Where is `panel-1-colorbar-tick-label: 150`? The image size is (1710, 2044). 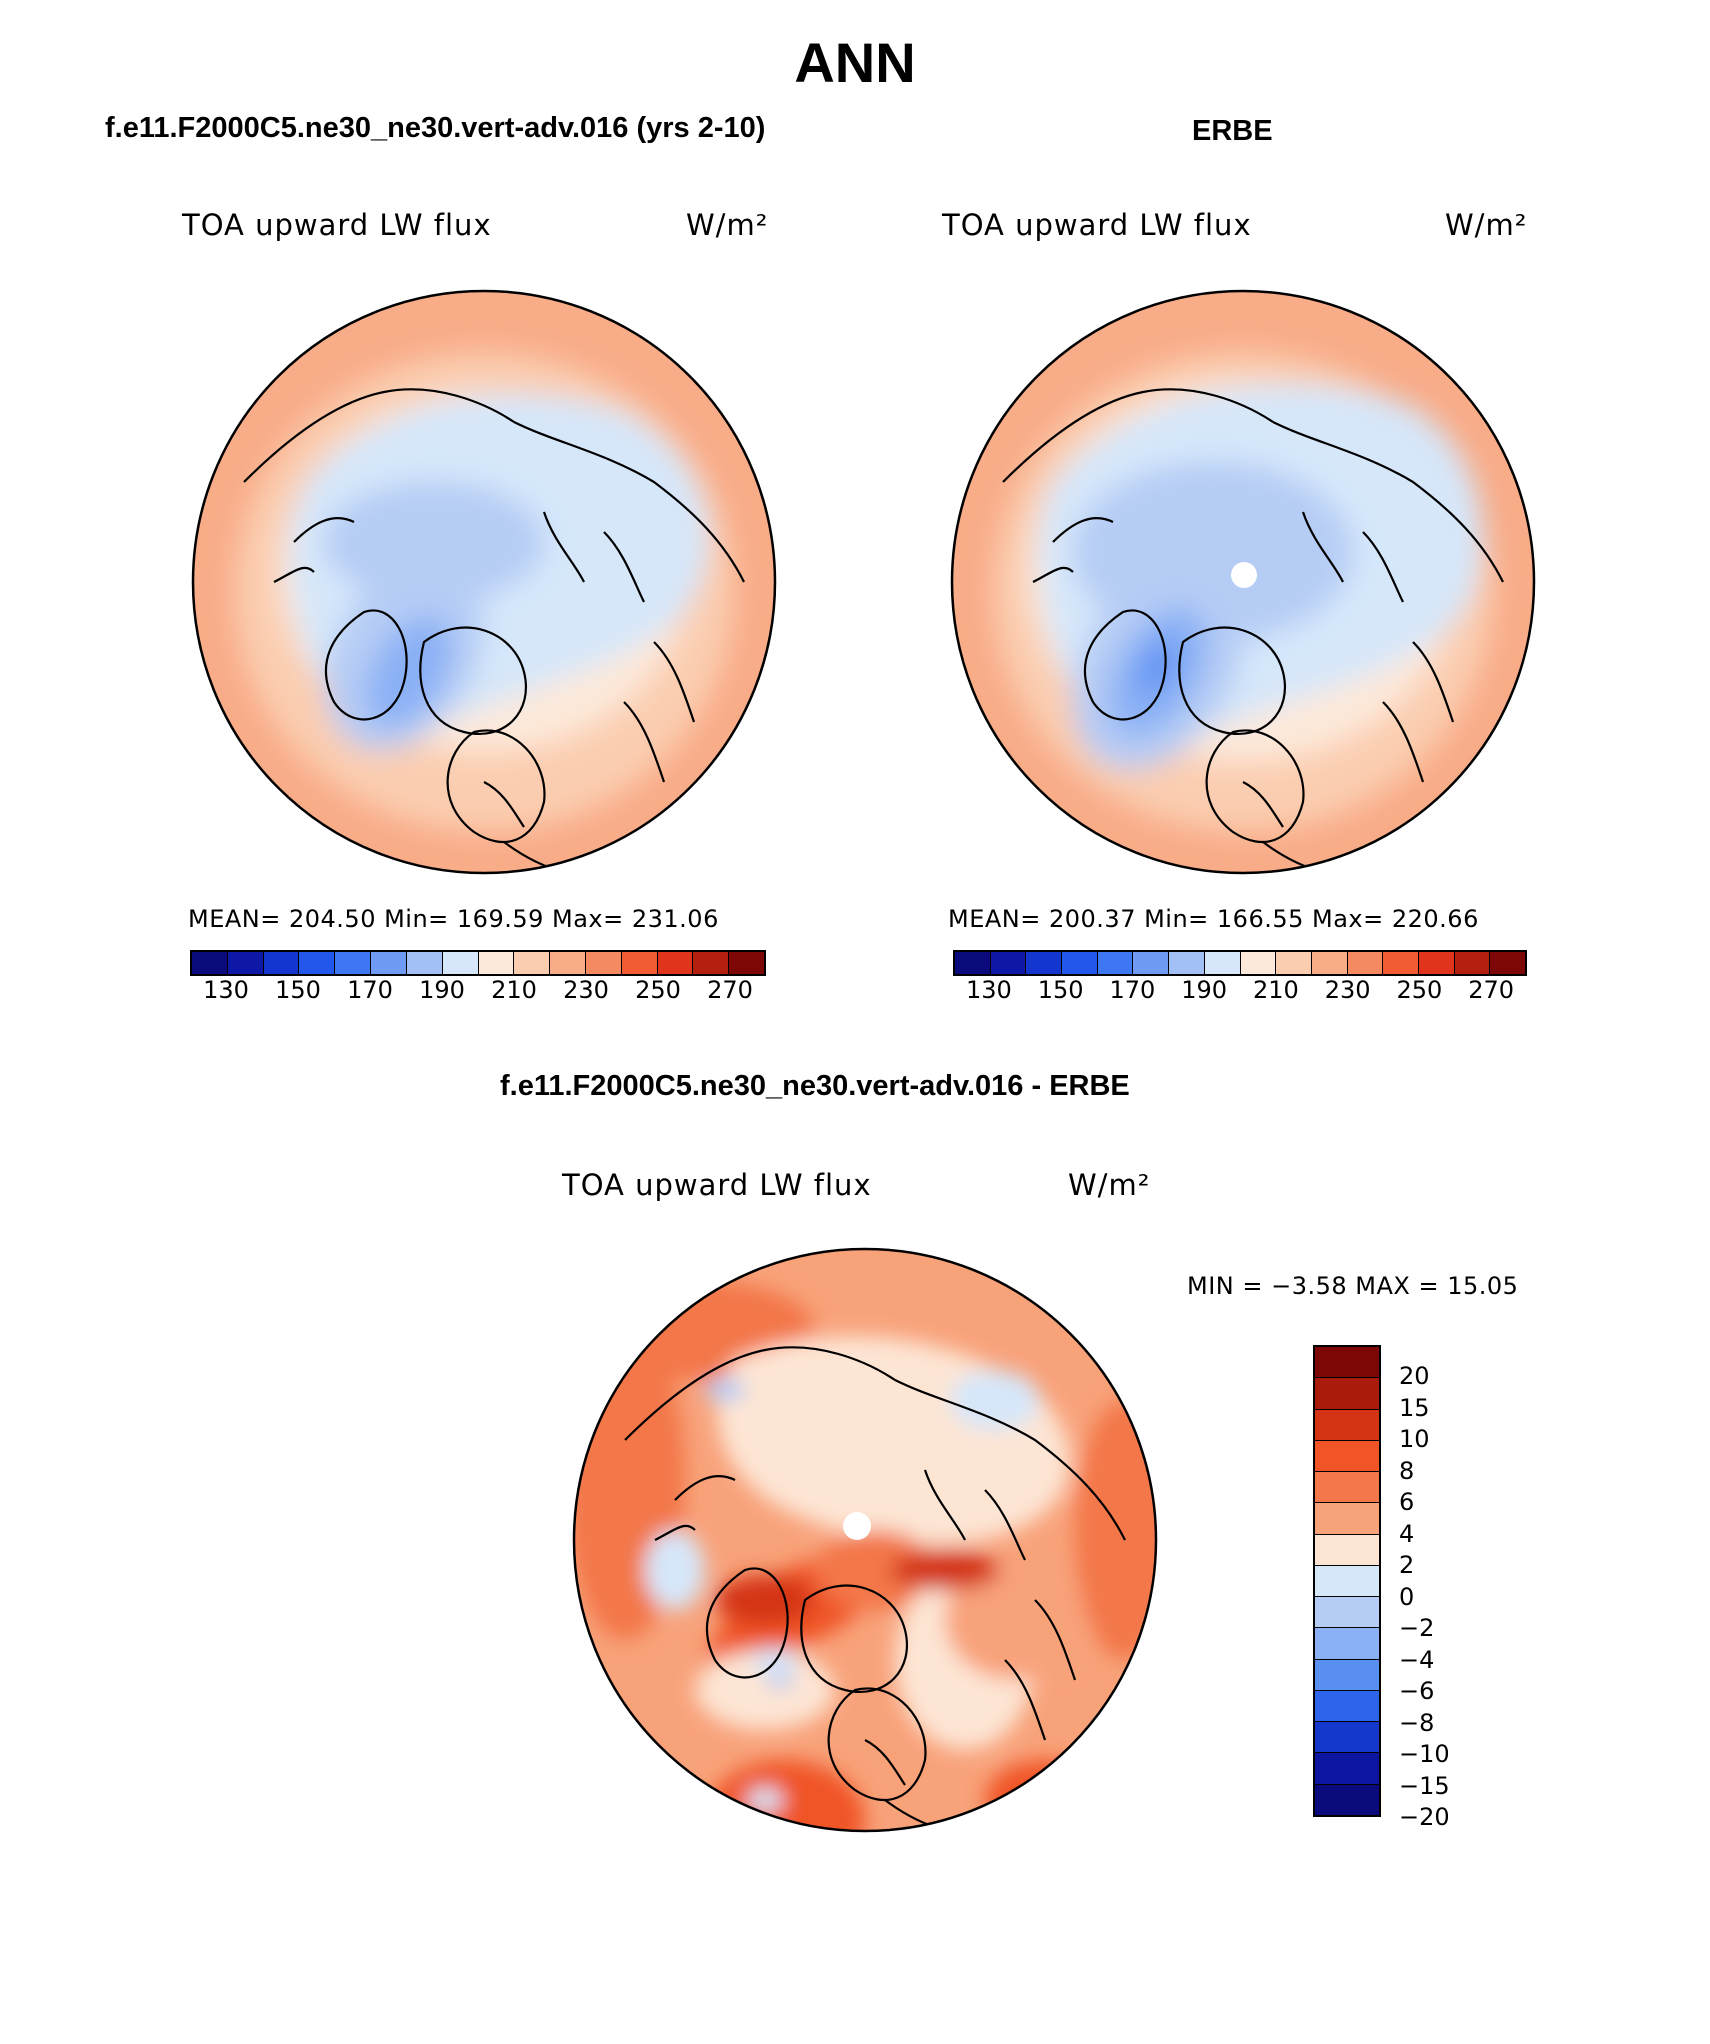 panel-1-colorbar-tick-label: 150 is located at coordinates (298, 990).